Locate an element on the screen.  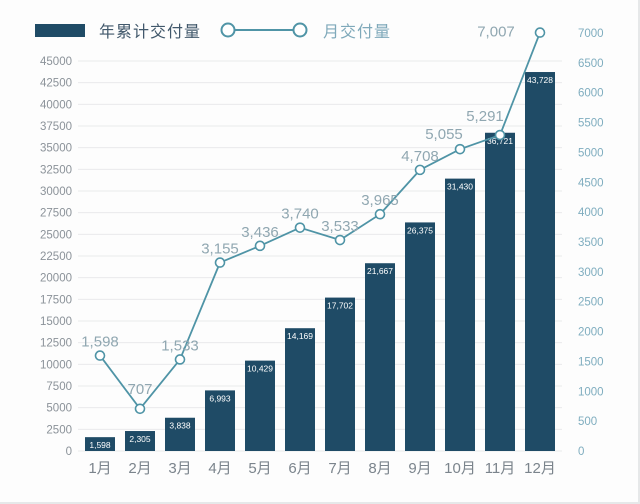
legend-line-label: 月交付量 is located at coordinates (357, 32).